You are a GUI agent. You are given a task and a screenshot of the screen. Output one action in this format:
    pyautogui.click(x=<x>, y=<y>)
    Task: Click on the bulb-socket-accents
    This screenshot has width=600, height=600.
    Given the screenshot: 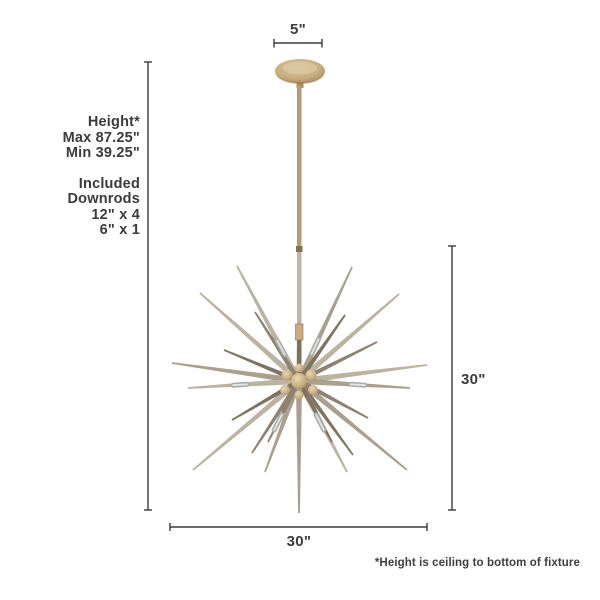 What is the action you would take?
    pyautogui.click(x=299, y=384)
    